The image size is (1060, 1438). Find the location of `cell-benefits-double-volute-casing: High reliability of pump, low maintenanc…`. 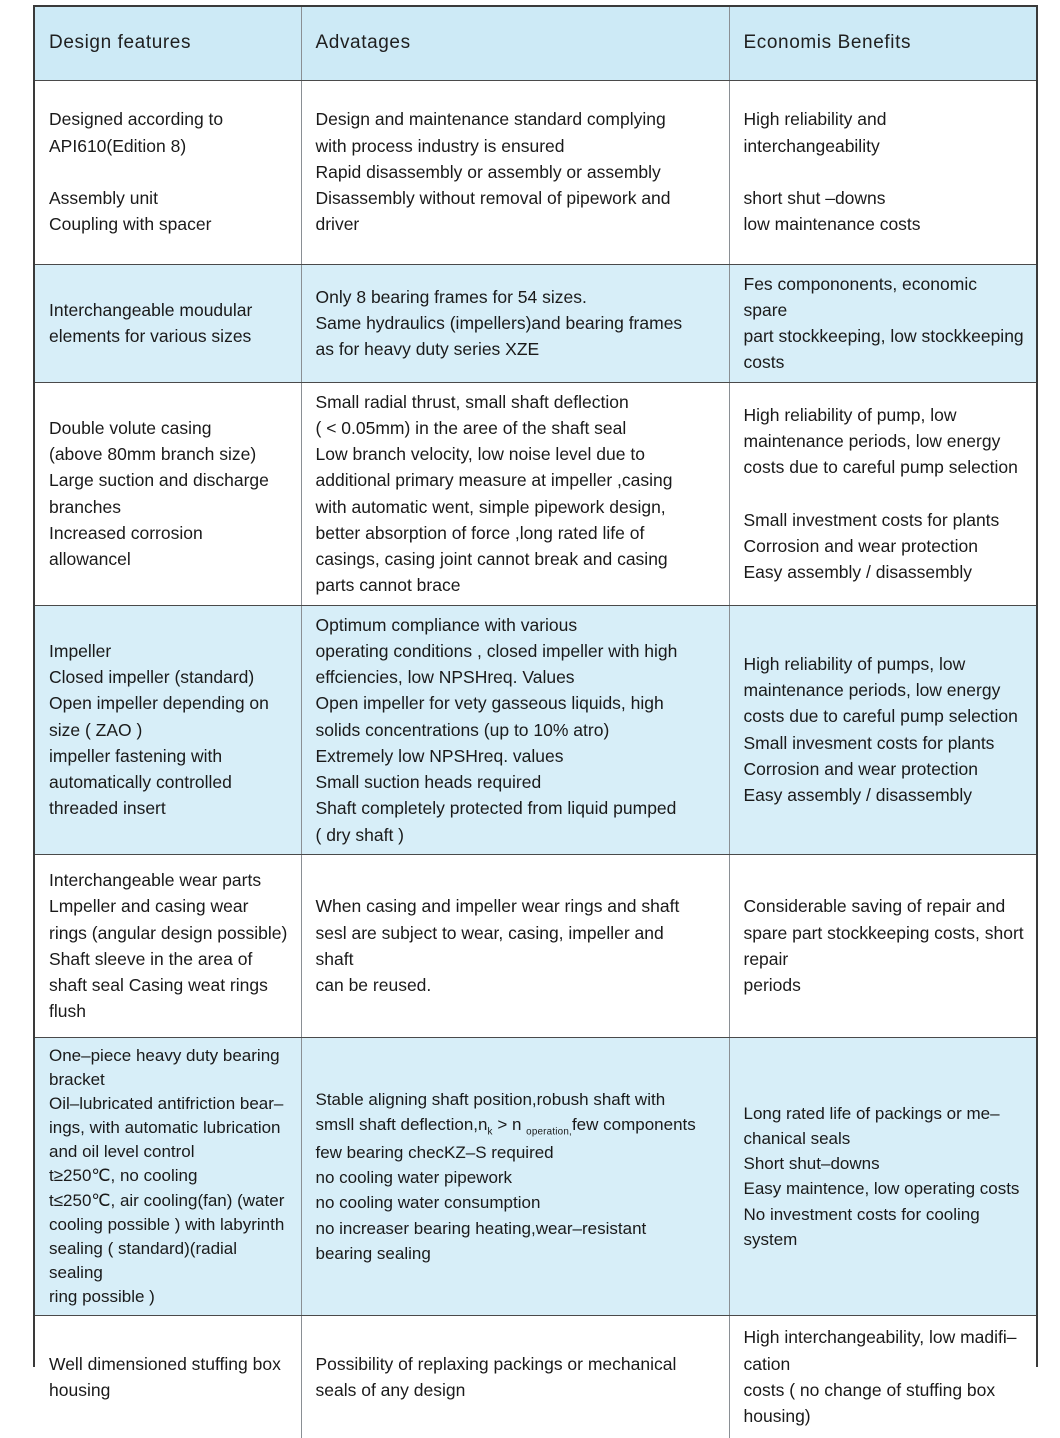

cell-benefits-double-volute-casing: High reliability of pump, low maintenanc… is located at coordinates (882, 494).